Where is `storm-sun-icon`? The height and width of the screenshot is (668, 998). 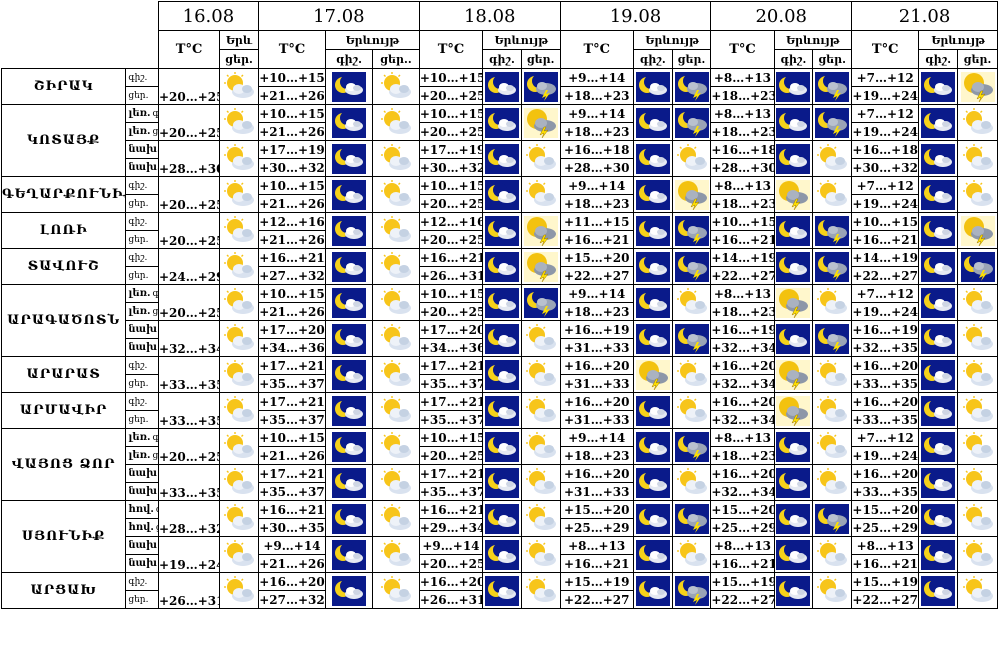
storm-sun-icon is located at coordinates (793, 302).